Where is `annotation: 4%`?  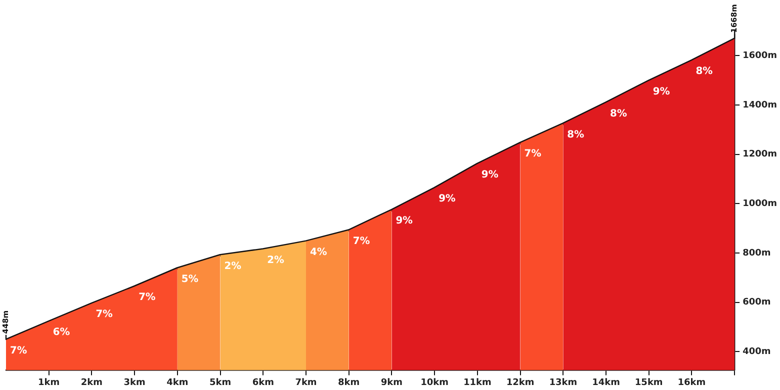
annotation: 4% is located at coordinates (318, 252).